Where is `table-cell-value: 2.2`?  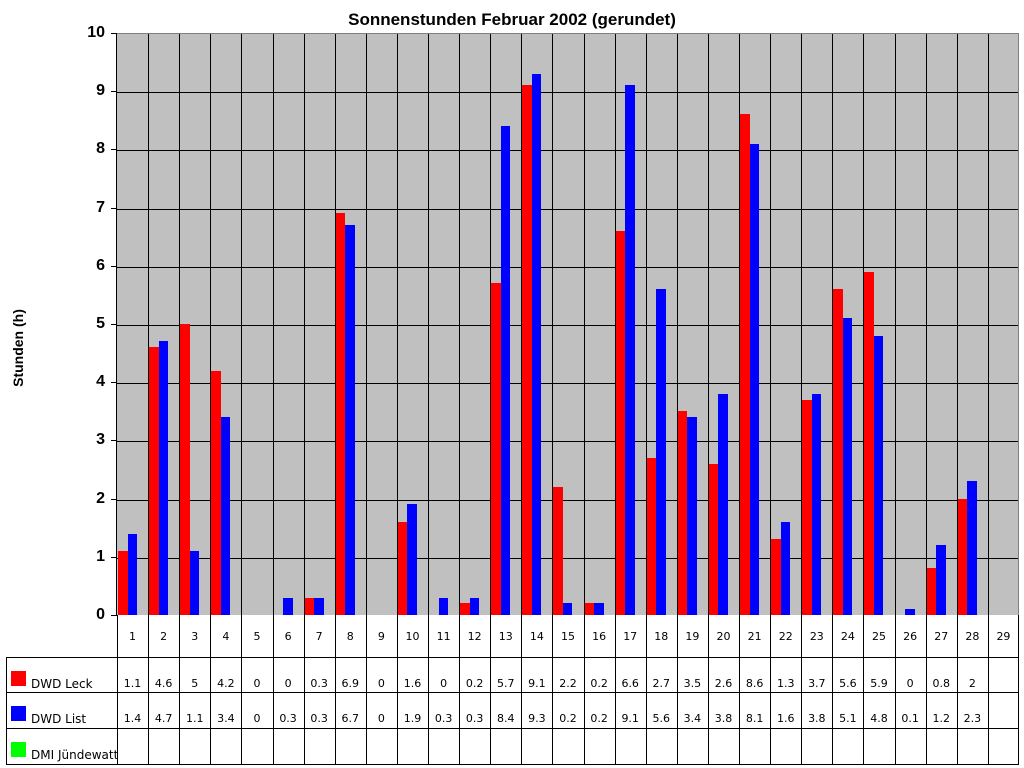
table-cell-value: 2.2 is located at coordinates (568, 683).